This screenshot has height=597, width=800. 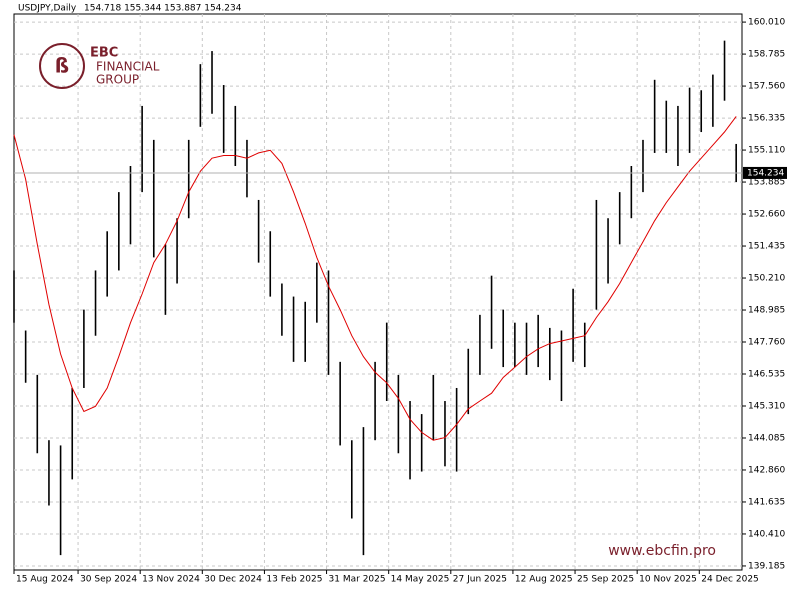 I want to click on y-tick-label: 156.335, so click(x=766, y=119).